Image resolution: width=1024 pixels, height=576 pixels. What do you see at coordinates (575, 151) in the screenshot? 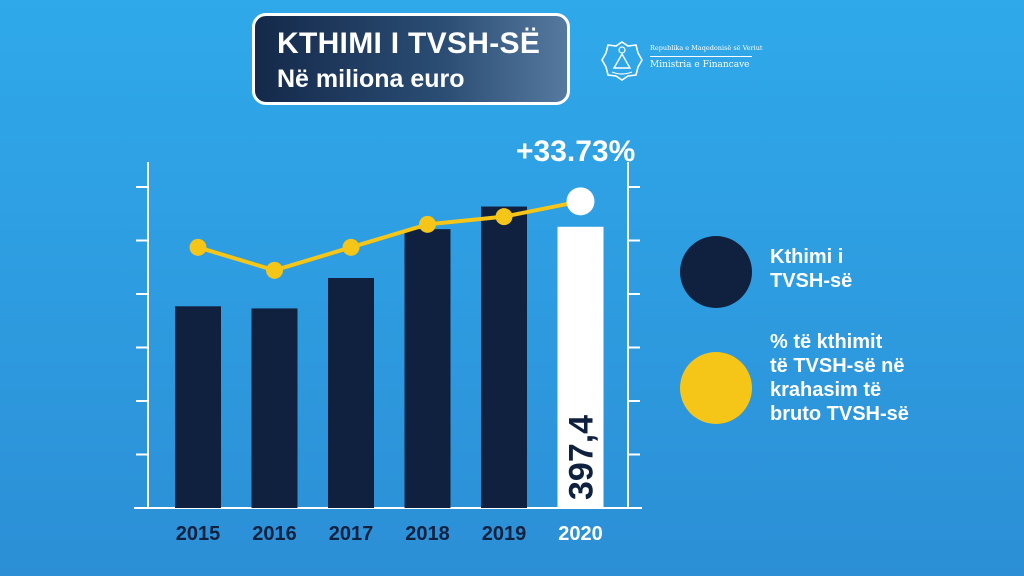
I see `growth-annotation: +33.73%` at bounding box center [575, 151].